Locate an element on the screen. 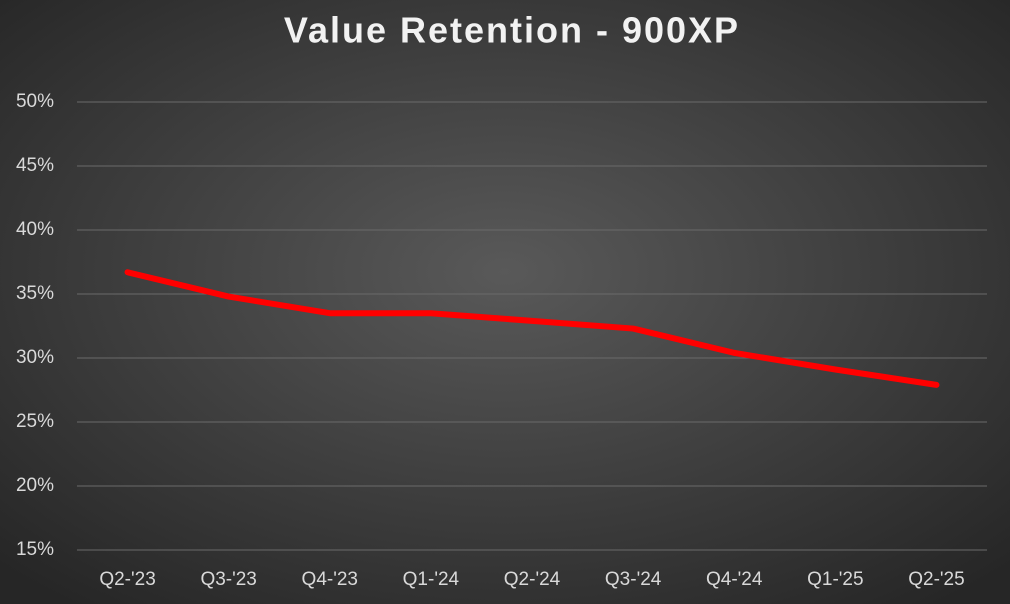  y-tick-label: 30% is located at coordinates (35, 357).